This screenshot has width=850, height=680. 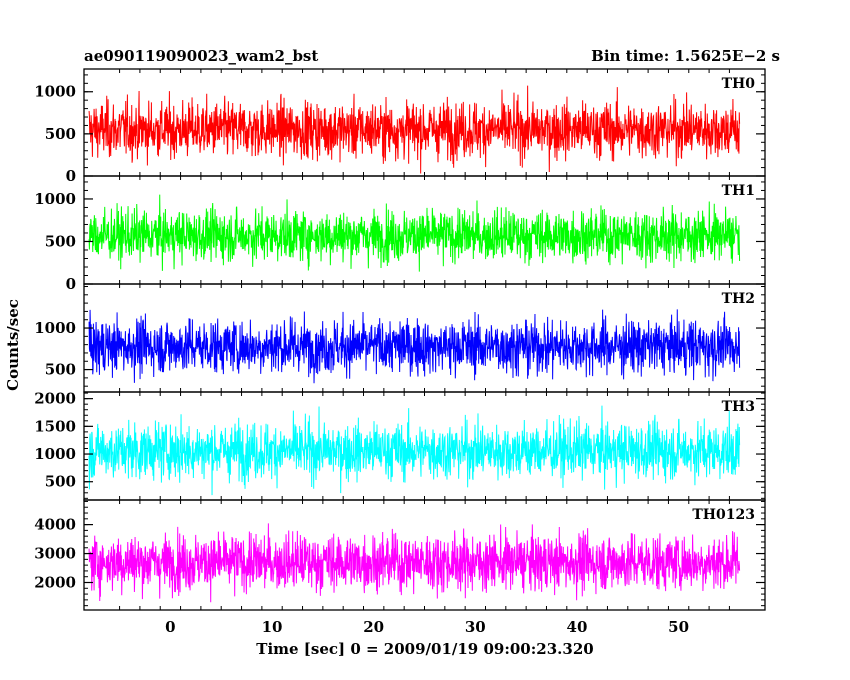 I want to click on figure-title-right: Bin time: 1.5625E−2 s, so click(x=685, y=56).